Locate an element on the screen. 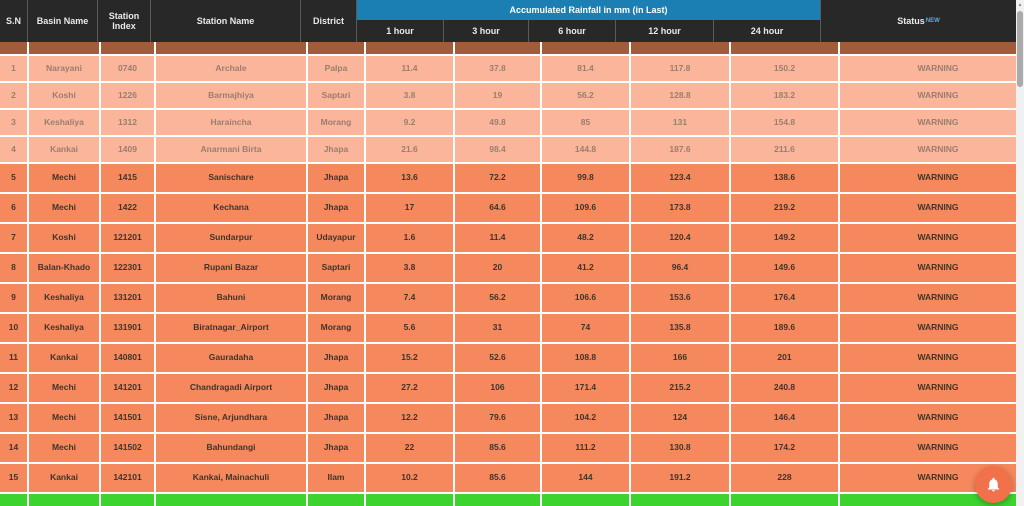 The width and height of the screenshot is (1024, 506). cell-station-name: Biratnagar_Airport is located at coordinates (231, 328).